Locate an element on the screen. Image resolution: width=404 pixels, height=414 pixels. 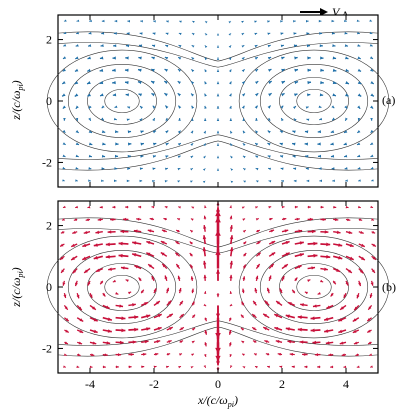
ylabel-b-text: z/(c/ω is located at coordinates (16, 293).